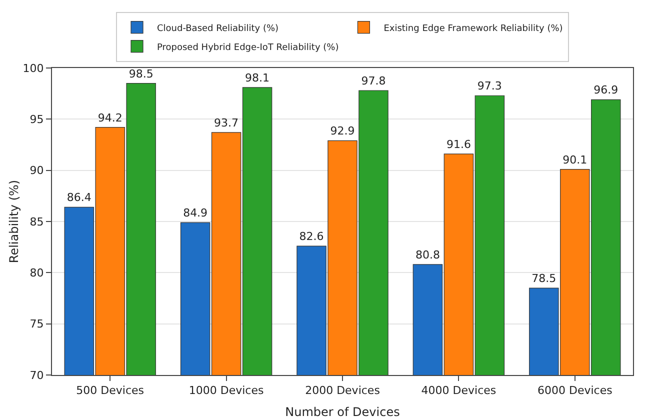 This screenshot has height=419, width=647. What do you see at coordinates (342, 131) in the screenshot?
I see `data-label: 92.9` at bounding box center [342, 131].